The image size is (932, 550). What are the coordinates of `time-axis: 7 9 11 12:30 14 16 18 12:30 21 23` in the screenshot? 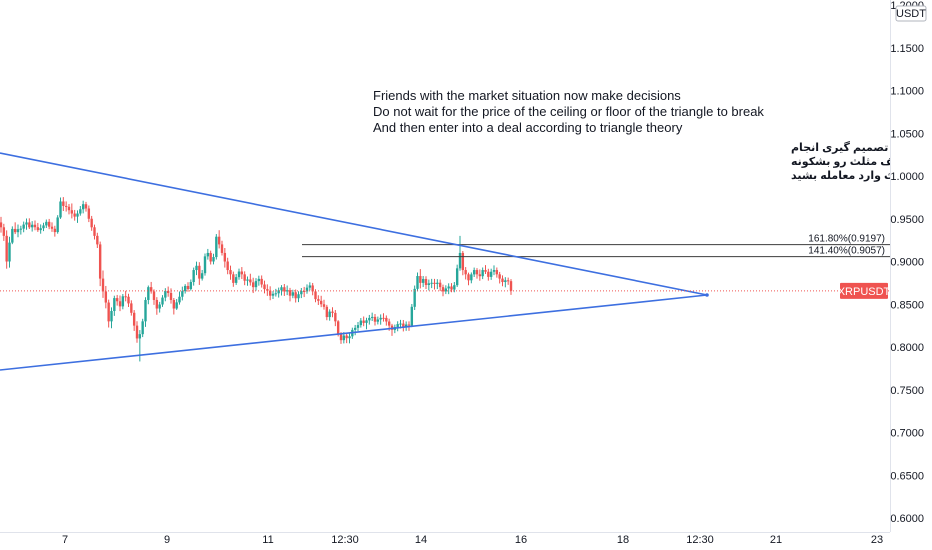 It's located at (445, 539).